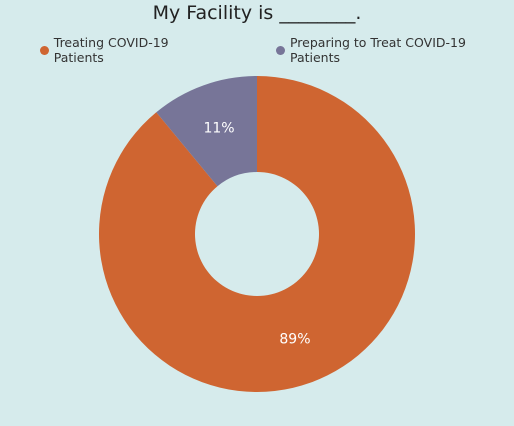 The image size is (514, 426). Describe the element at coordinates (44, 50) in the screenshot. I see `legend-marker-treating` at that location.